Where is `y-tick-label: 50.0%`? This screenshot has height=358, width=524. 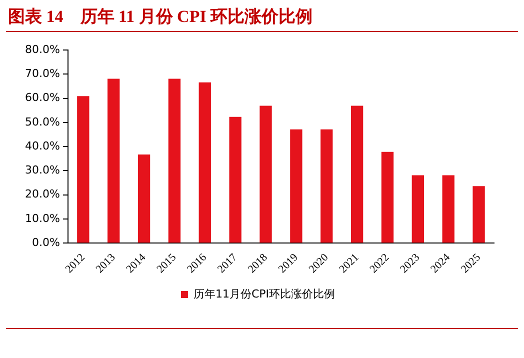
y-tick-label: 50.0% is located at coordinates (42, 121).